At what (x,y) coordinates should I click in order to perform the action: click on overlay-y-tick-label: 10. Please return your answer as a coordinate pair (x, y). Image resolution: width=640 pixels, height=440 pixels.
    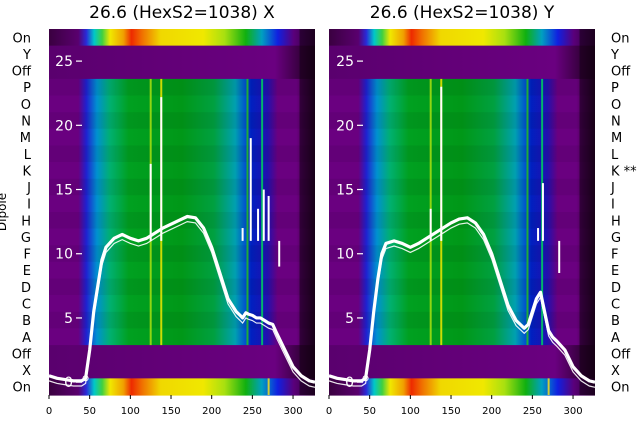
    Looking at the image, I should click on (64, 255).